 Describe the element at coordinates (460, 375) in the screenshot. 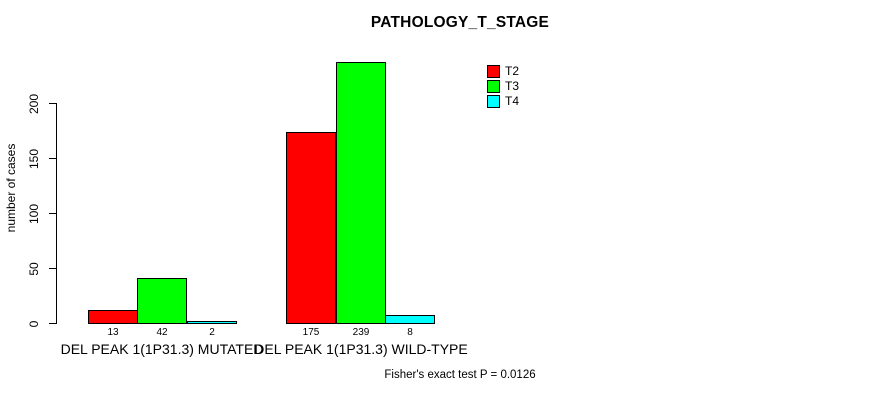

I see `annotation-text: Fisher's exact test P = 0.0126` at that location.